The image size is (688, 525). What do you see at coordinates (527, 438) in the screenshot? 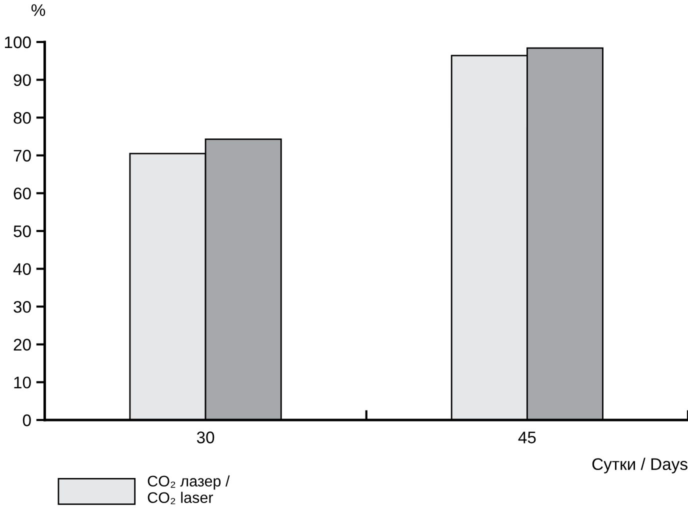
I see `x-tick-label: 45` at bounding box center [527, 438].